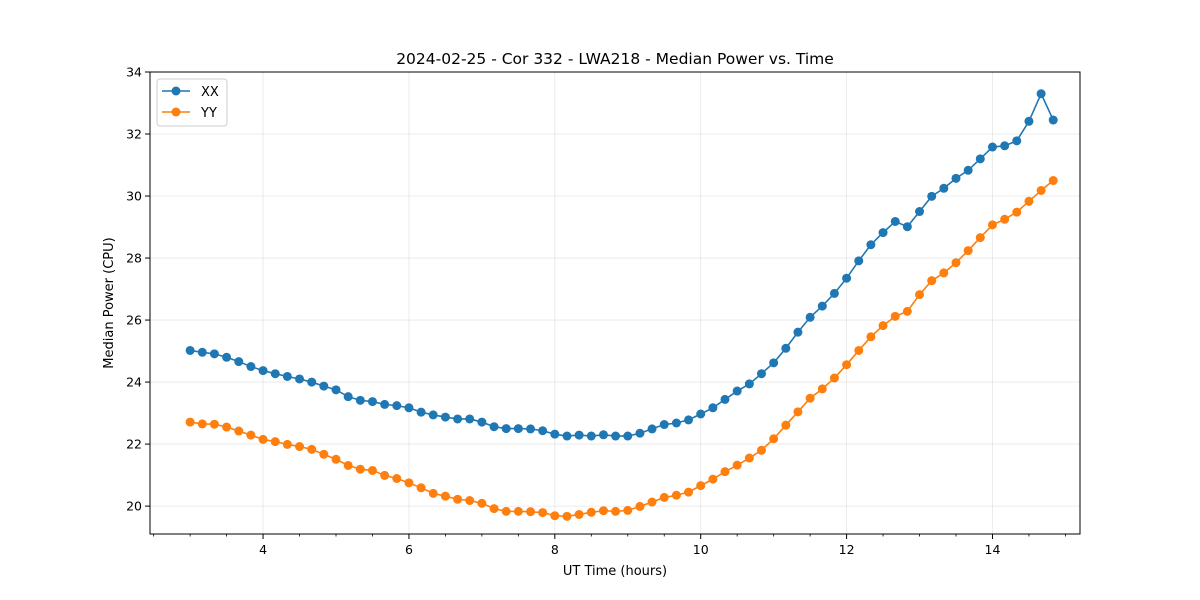  I want to click on y-tick-label: 28, so click(134, 258).